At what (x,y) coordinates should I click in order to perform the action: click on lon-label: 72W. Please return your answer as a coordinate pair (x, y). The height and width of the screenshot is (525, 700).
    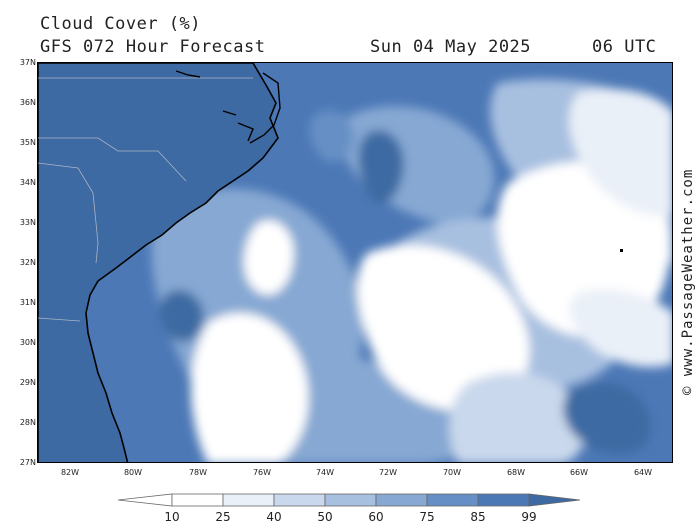
    Looking at the image, I should click on (388, 472).